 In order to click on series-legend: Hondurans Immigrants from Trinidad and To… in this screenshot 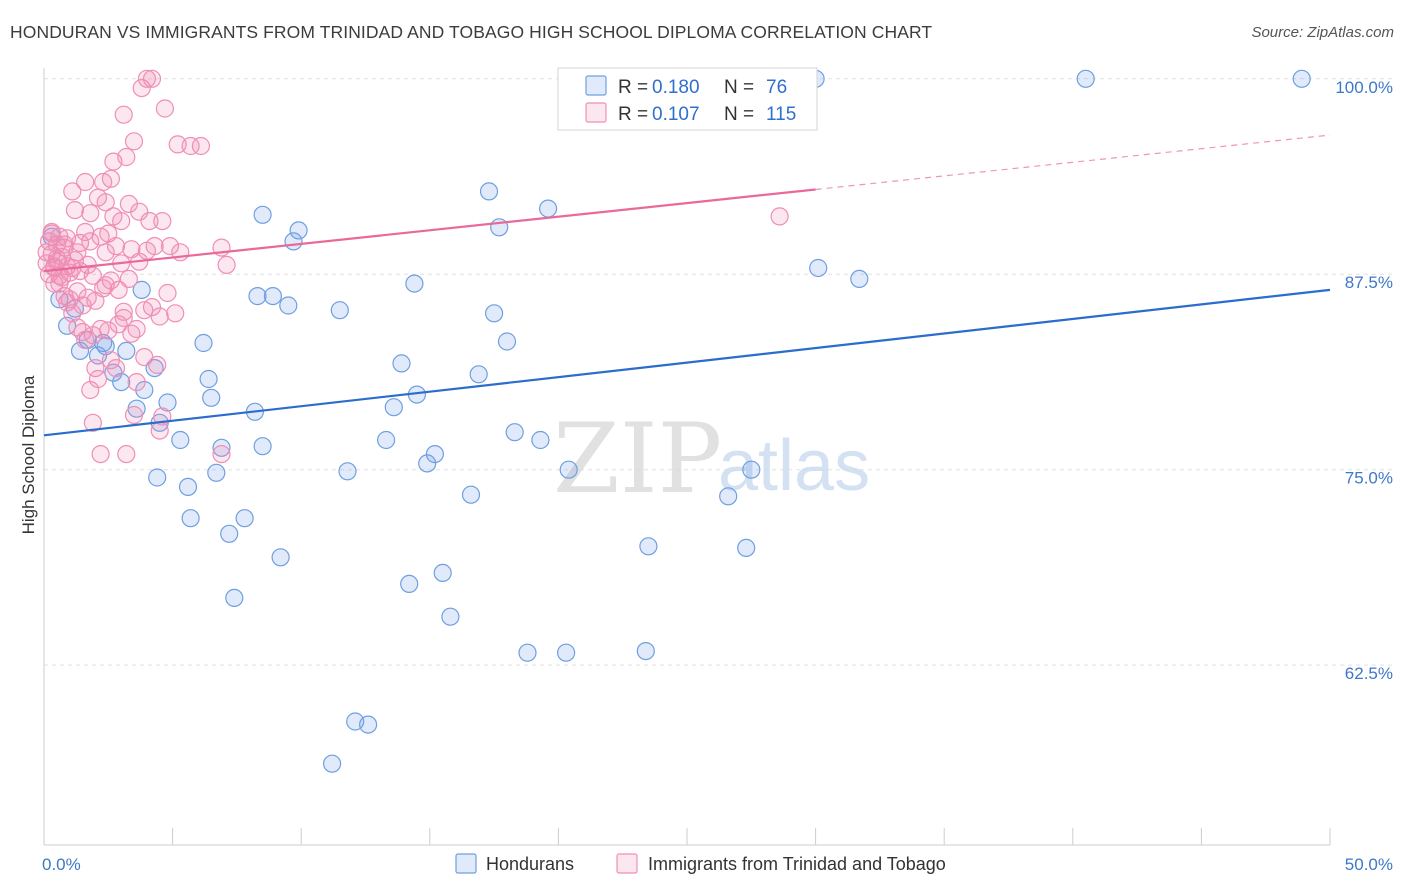, I will do `click(700, 863)`.